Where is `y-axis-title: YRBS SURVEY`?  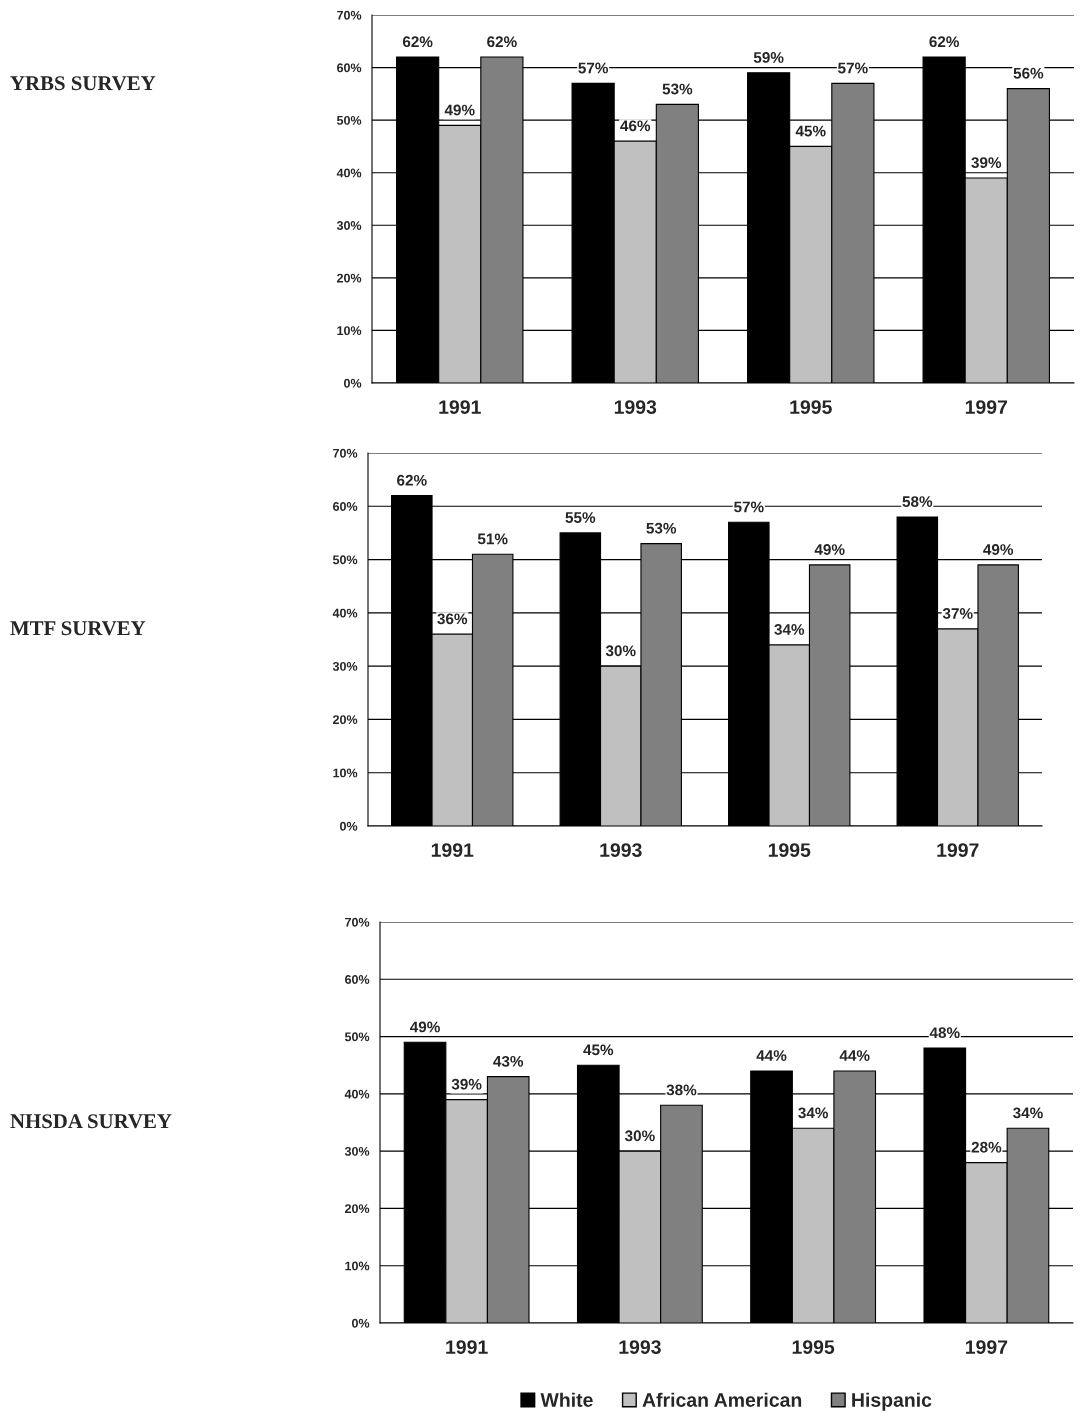
y-axis-title: YRBS SURVEY is located at coordinates (83, 83).